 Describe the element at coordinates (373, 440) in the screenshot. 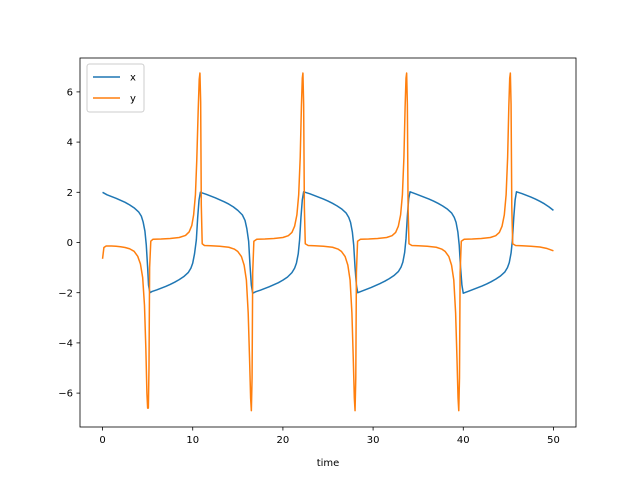

I see `x-tick-label: 30` at that location.